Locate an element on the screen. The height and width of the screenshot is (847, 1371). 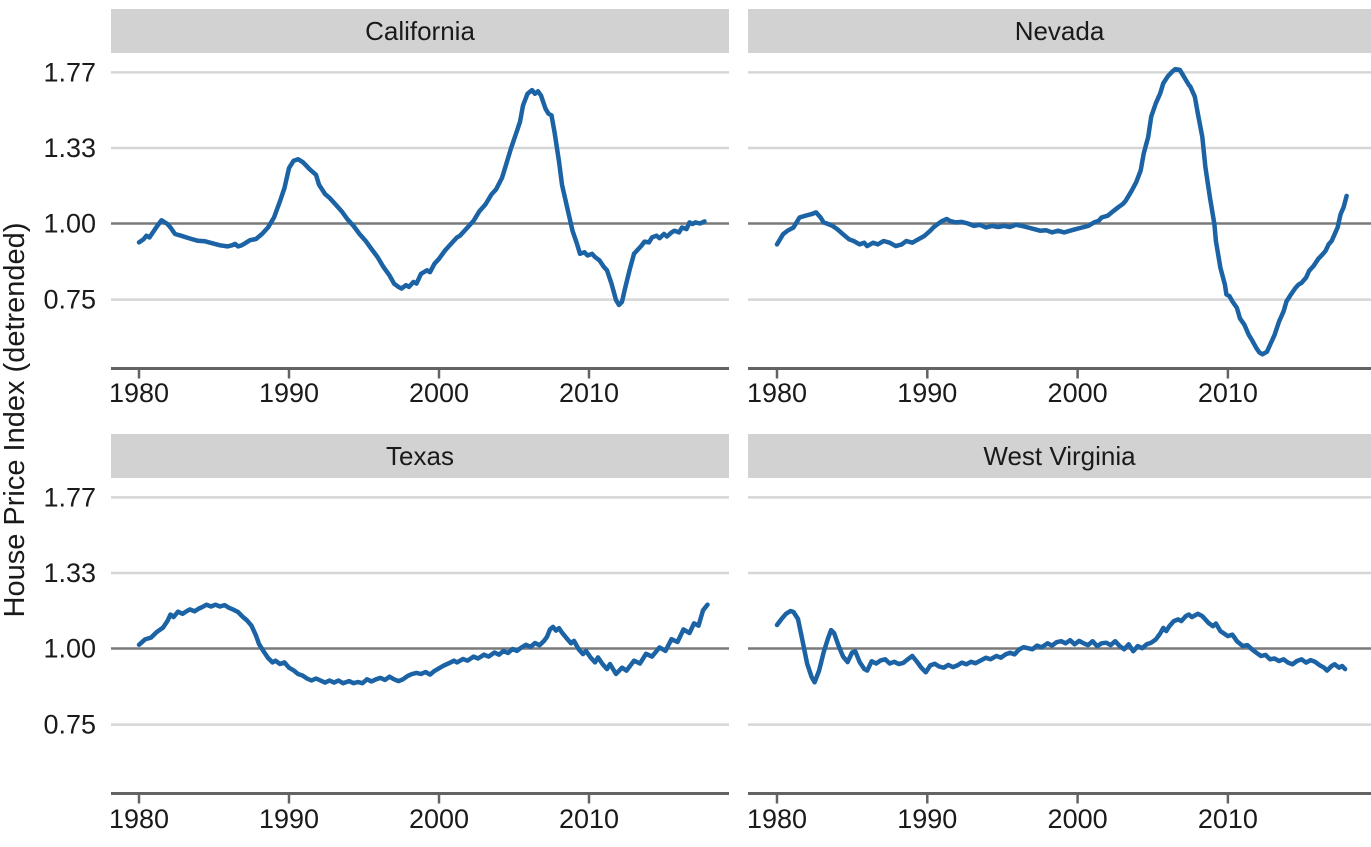
series-line-west-virginia is located at coordinates (1061, 646).